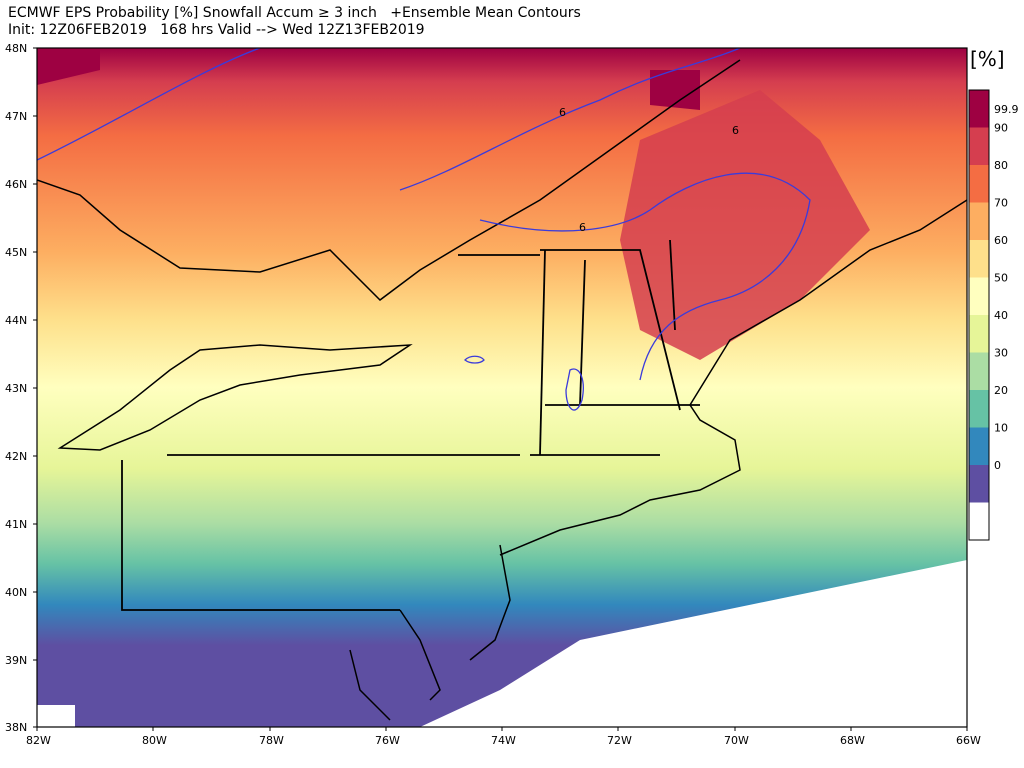 The image size is (1024, 768). I want to click on max-probability-region-east, so click(675, 90).